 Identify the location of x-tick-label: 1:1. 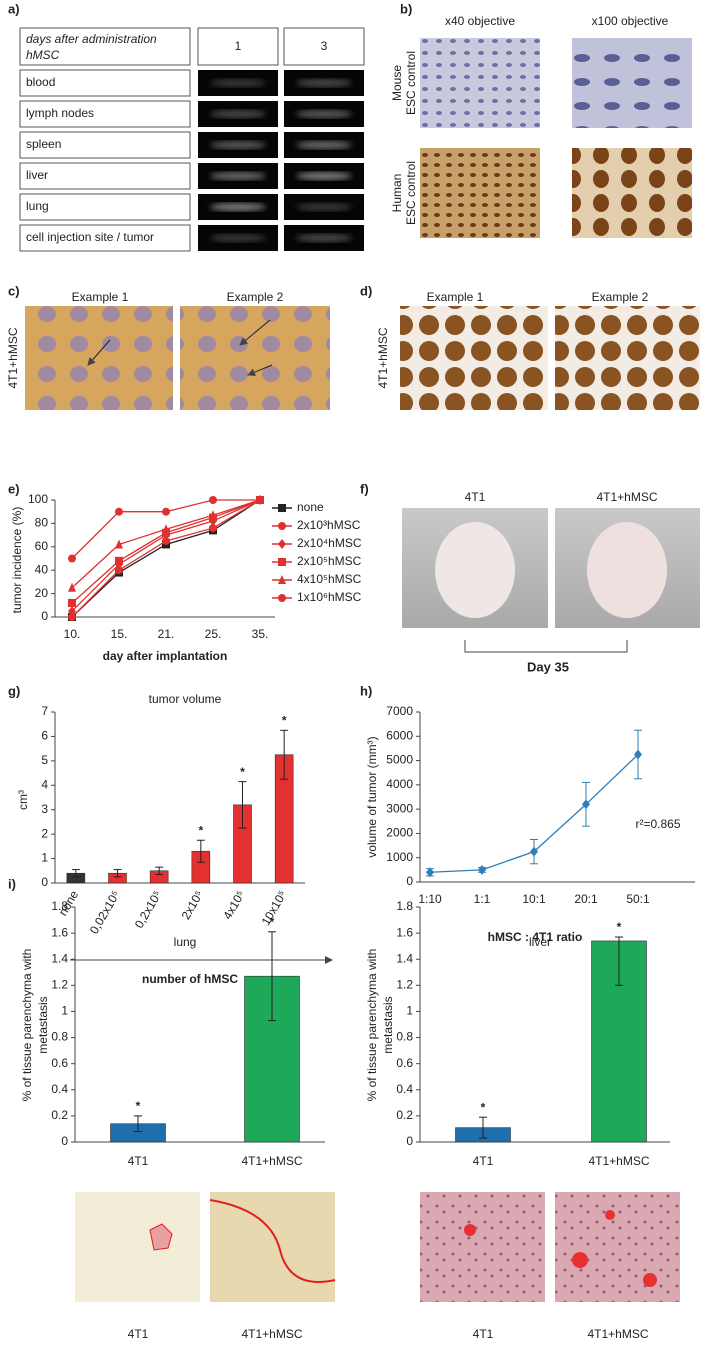
(482, 899).